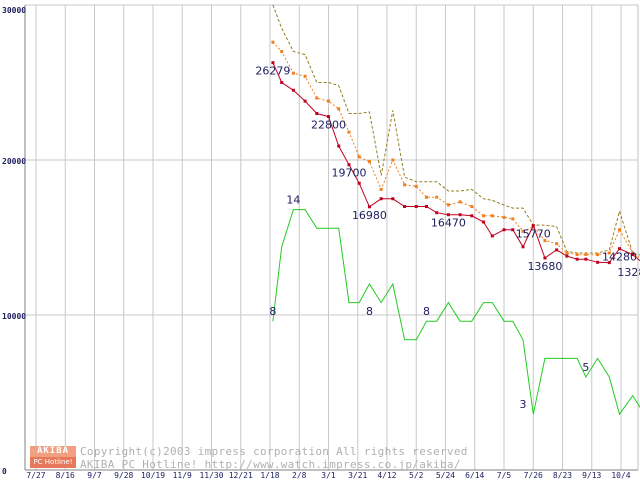 The image size is (640, 480). I want to click on y-axis-tick-labels: 0 10000 20000 30000, so click(14, 241).